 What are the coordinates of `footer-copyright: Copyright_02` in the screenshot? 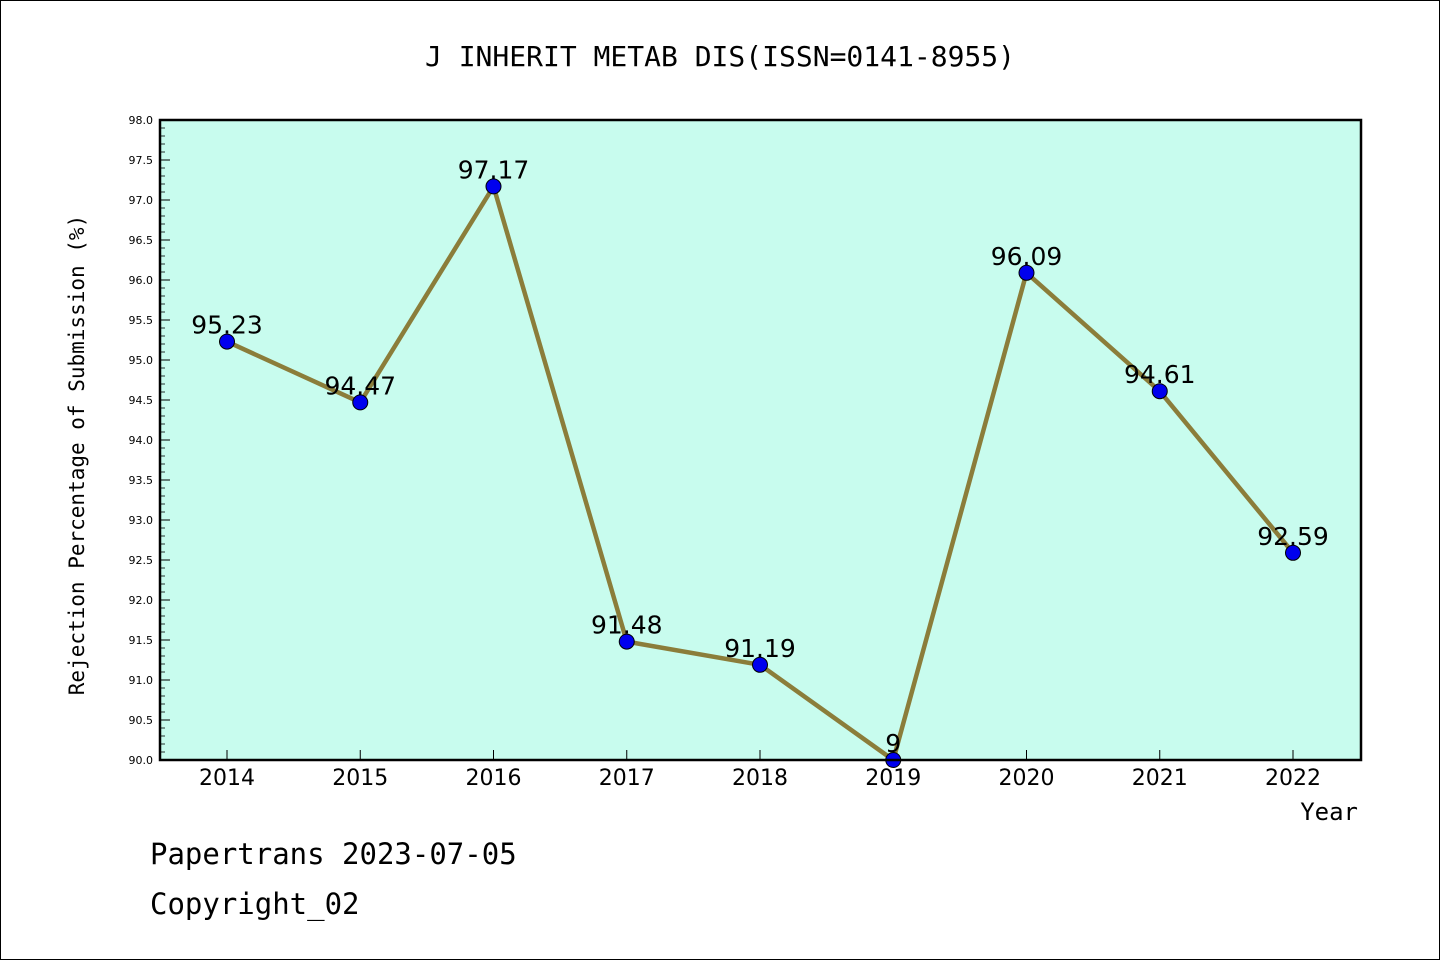 It's located at (255, 904).